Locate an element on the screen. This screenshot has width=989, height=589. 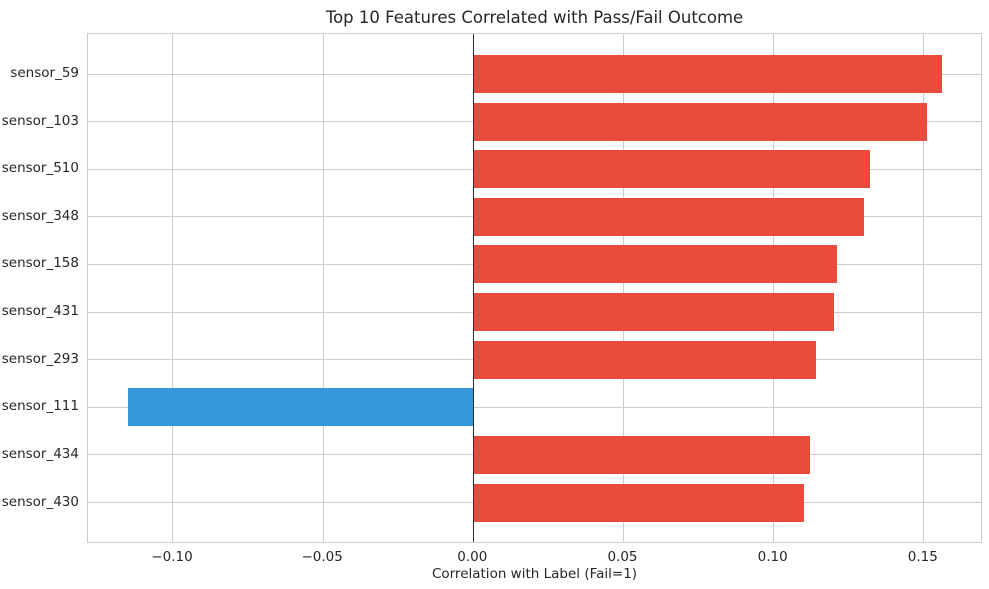
y-tick-label-sensor_431: sensor_431 is located at coordinates (40, 311).